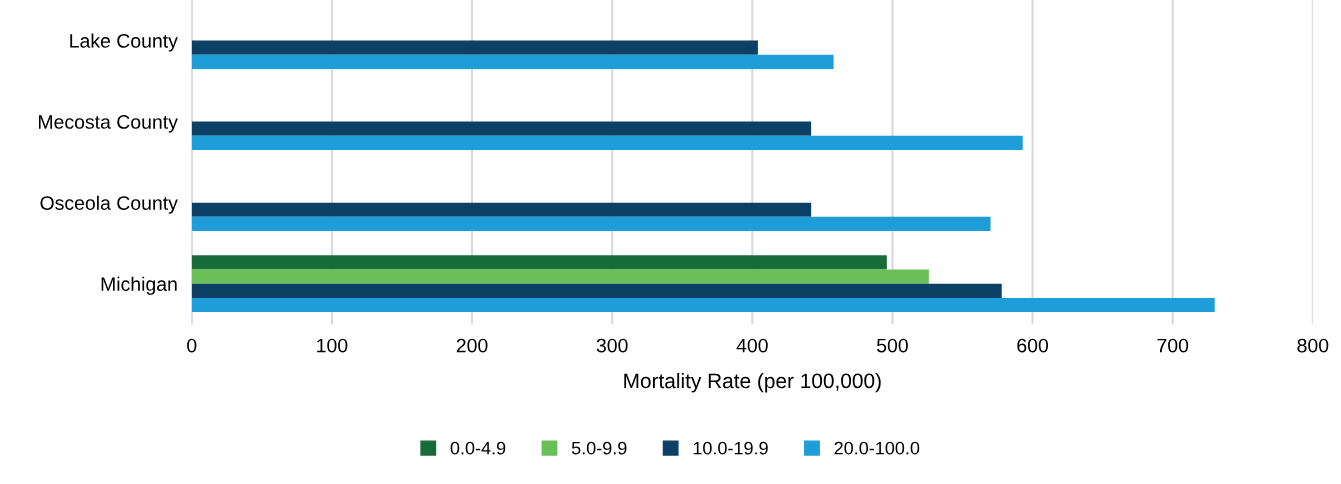 Image resolution: width=1341 pixels, height=484 pixels. Describe the element at coordinates (599, 448) in the screenshot. I see `legend-label: 5.0-9.9` at that location.